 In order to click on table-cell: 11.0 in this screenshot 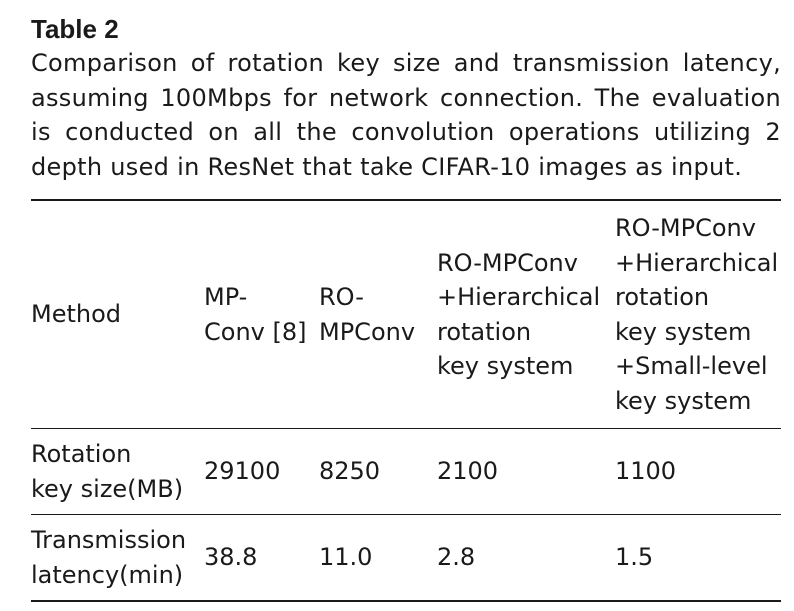, I will do `click(346, 557)`.